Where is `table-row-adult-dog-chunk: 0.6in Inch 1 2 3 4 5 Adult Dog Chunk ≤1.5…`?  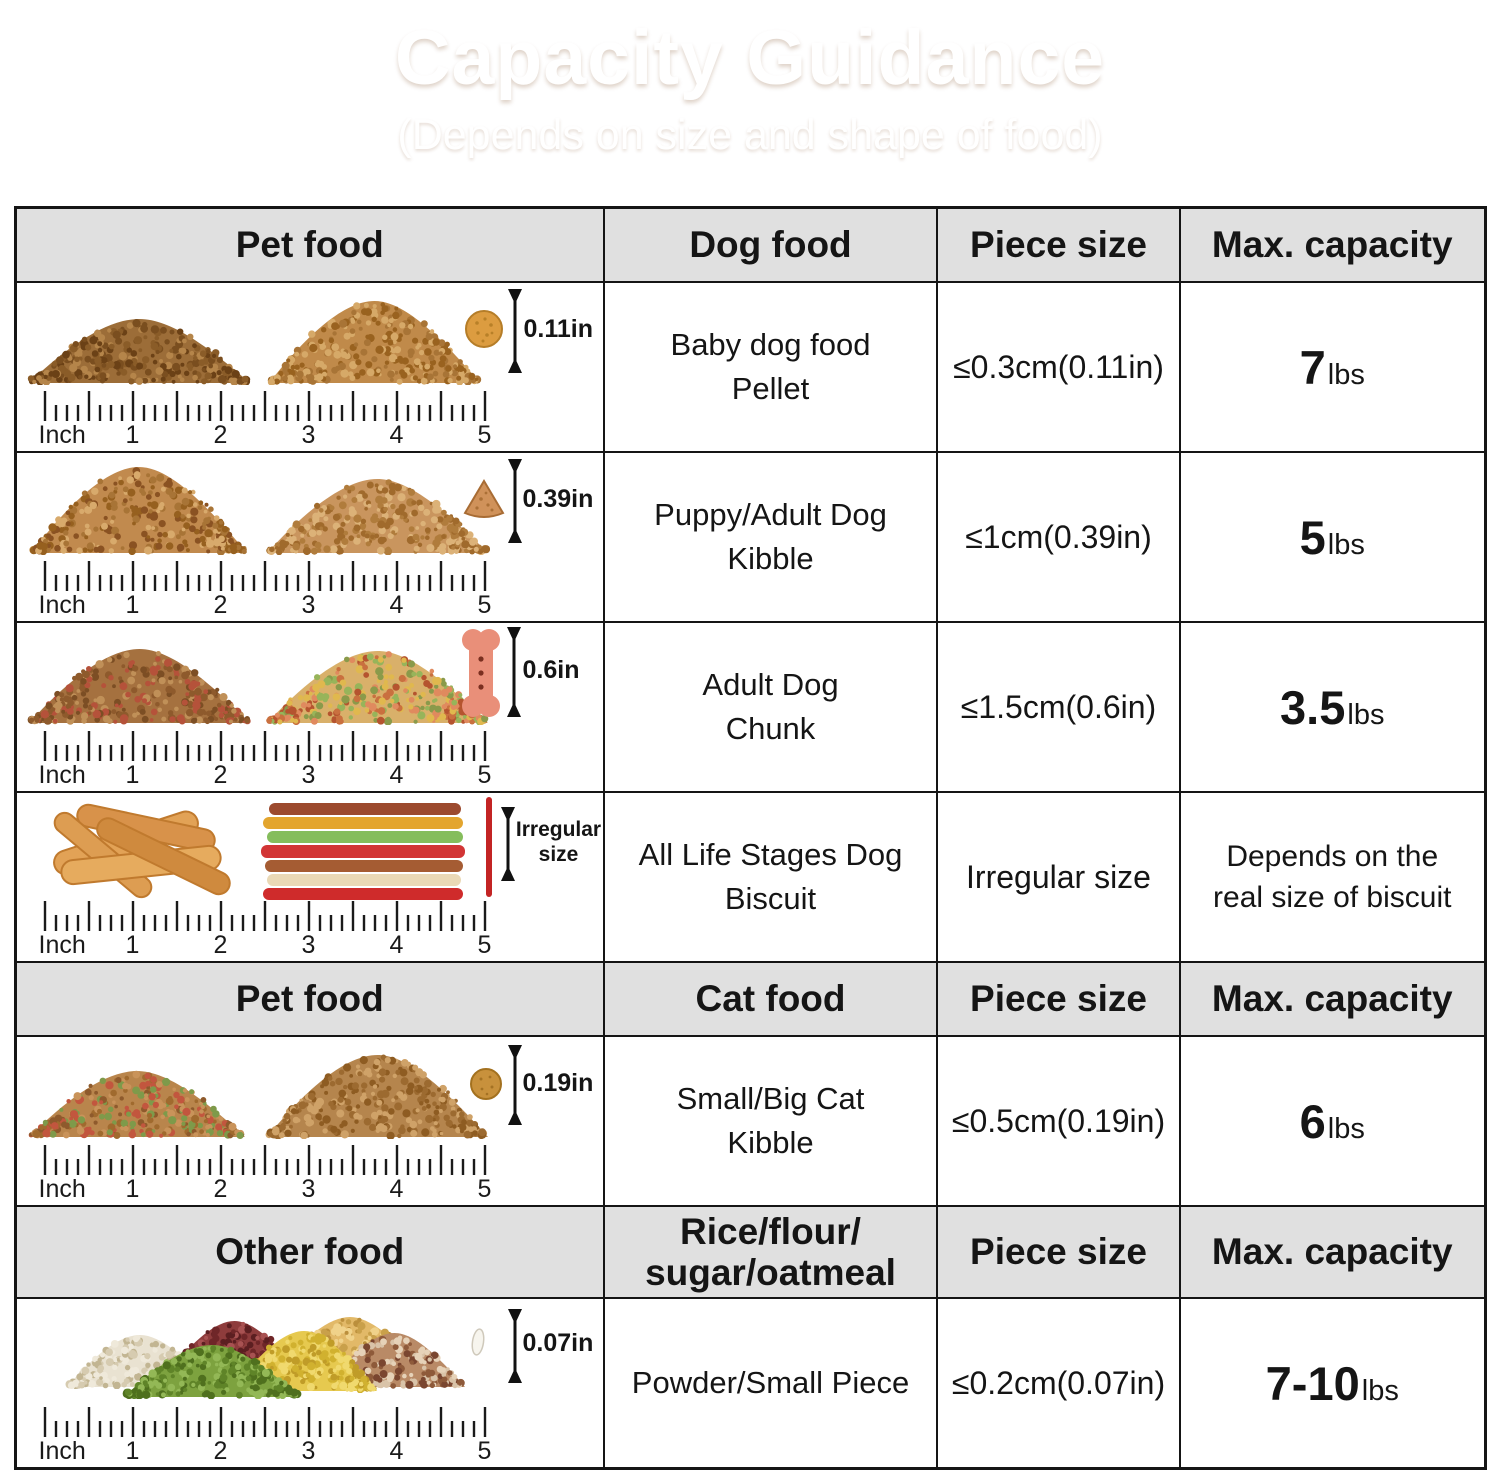
table-row-adult-dog-chunk: 0.6in Inch 1 2 3 4 5 Adult Dog Chunk ≤1.5… is located at coordinates (750, 707).